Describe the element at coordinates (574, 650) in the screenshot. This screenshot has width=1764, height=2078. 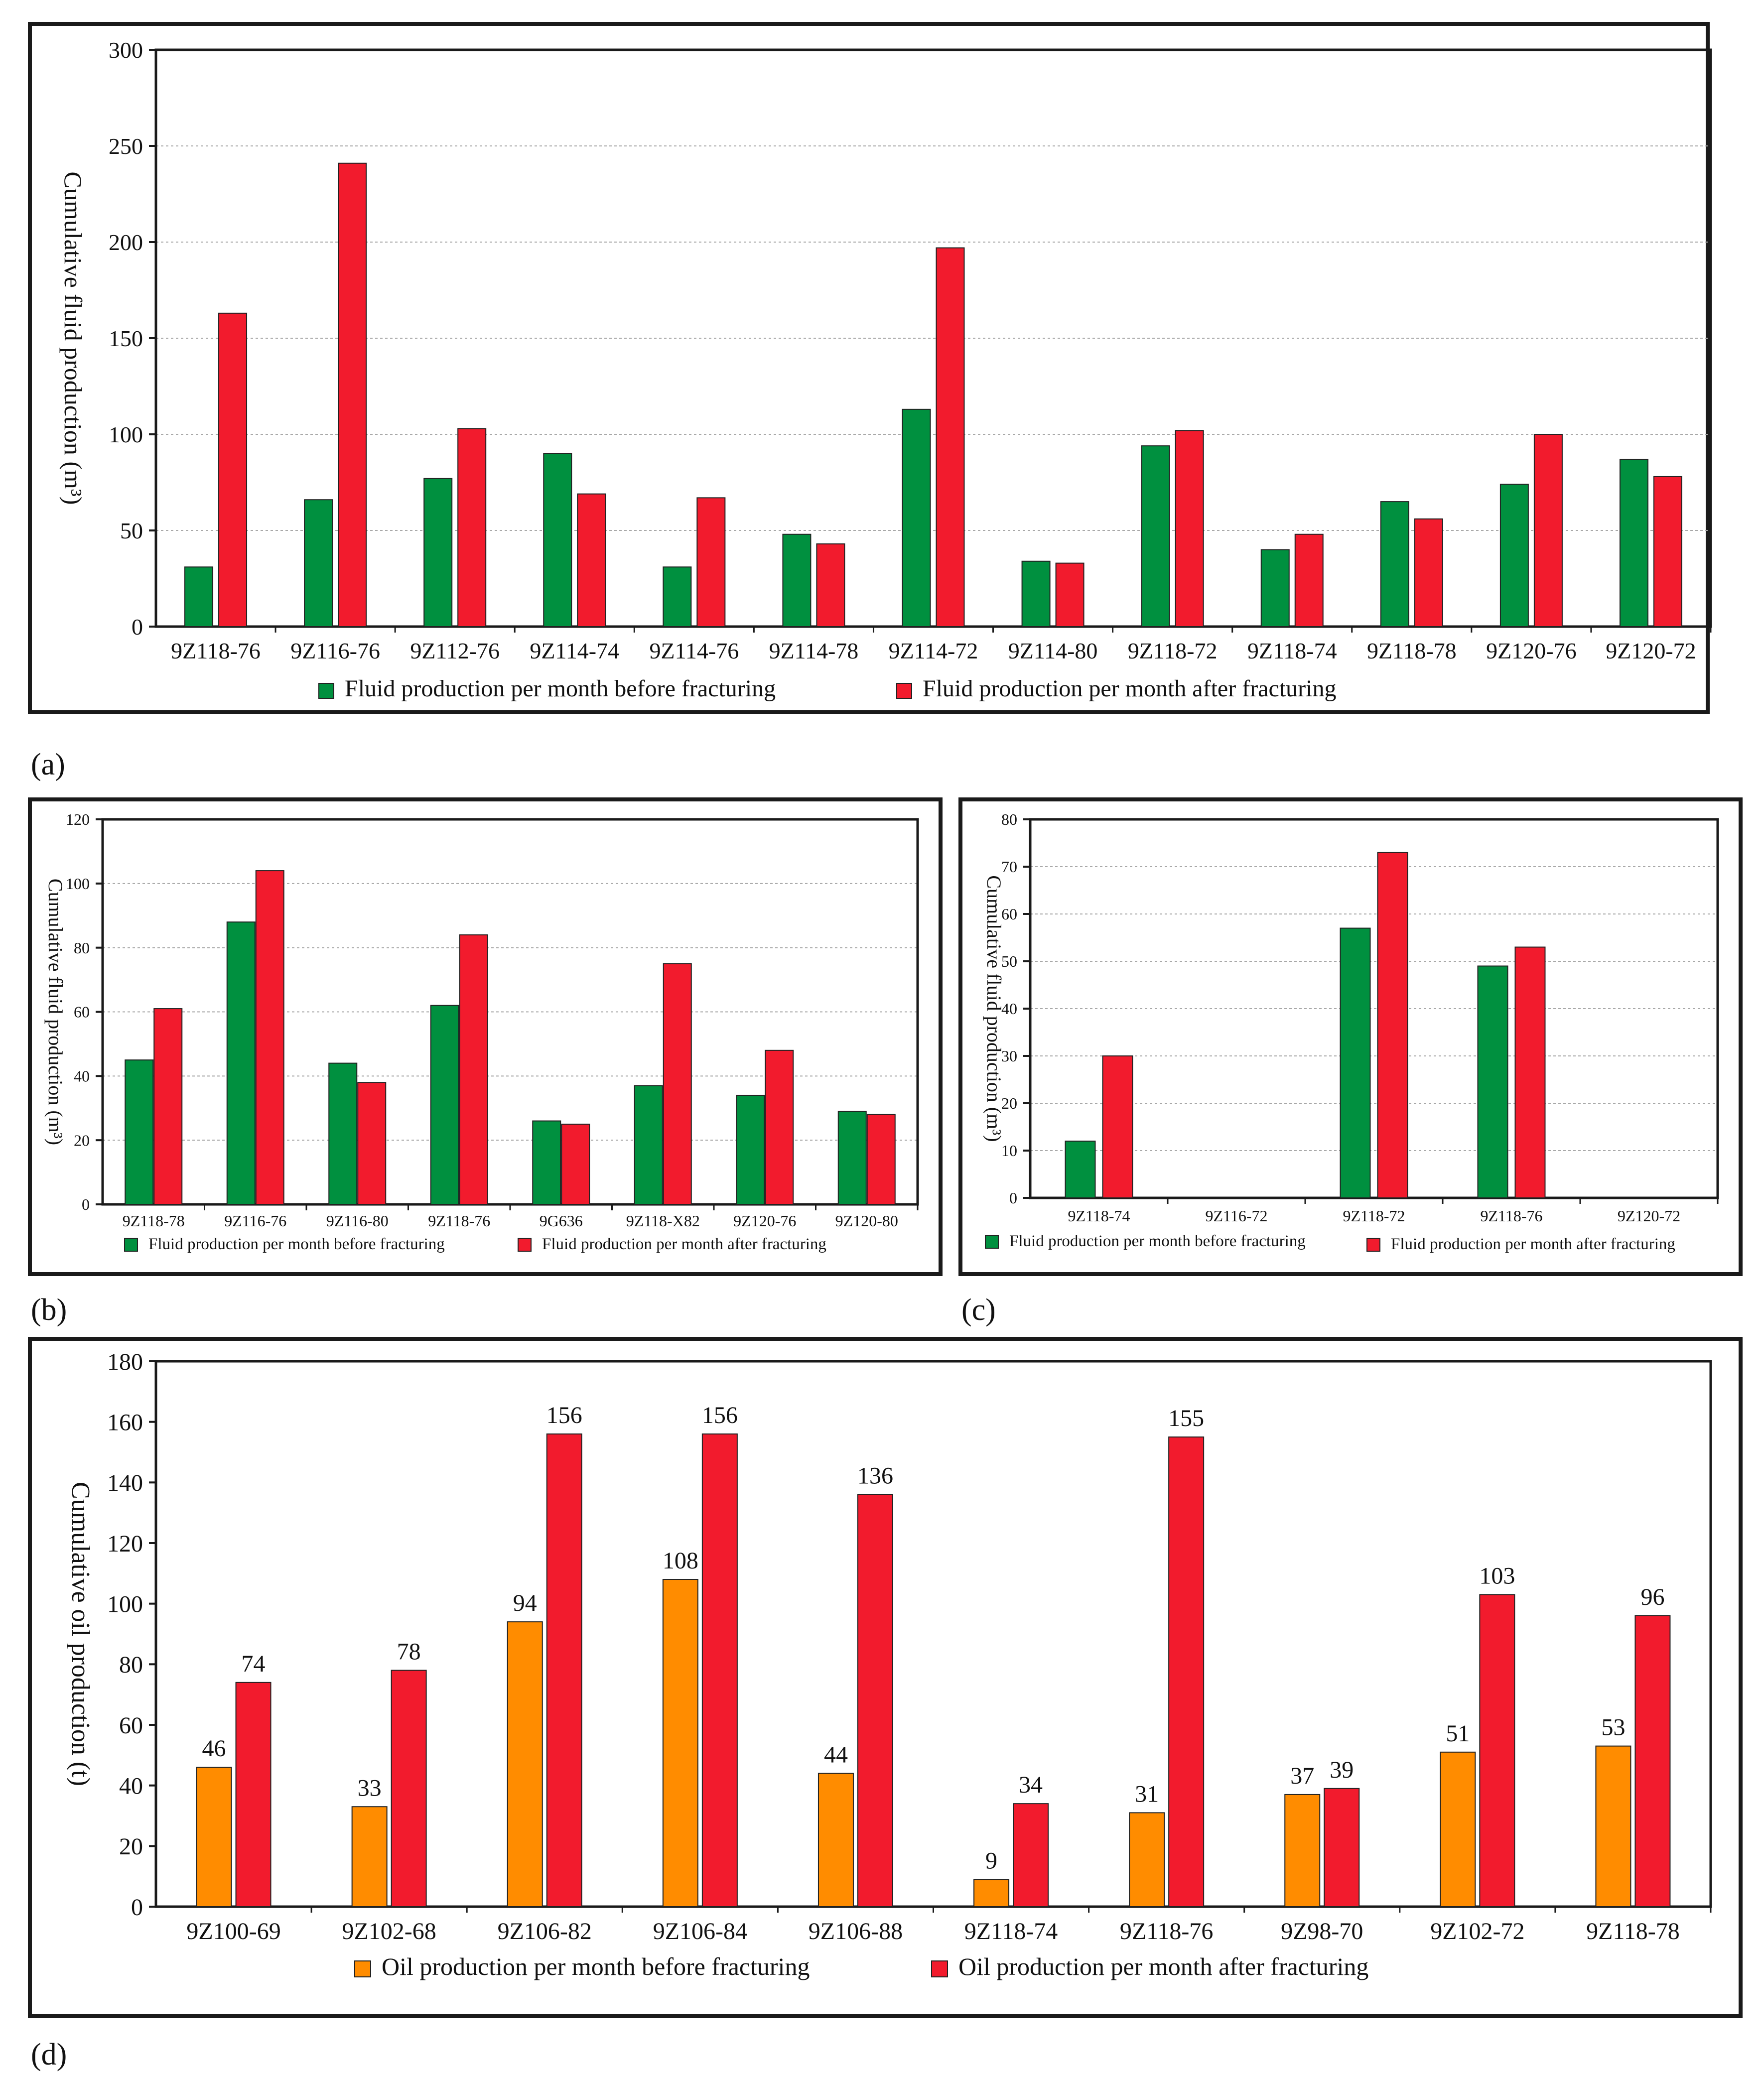
I see `x-tick-label: 9Z114-74` at that location.